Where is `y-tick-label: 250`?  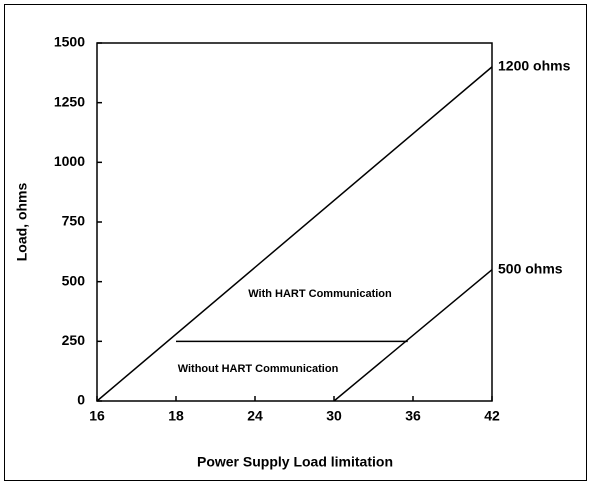
y-tick-label: 250 is located at coordinates (74, 340).